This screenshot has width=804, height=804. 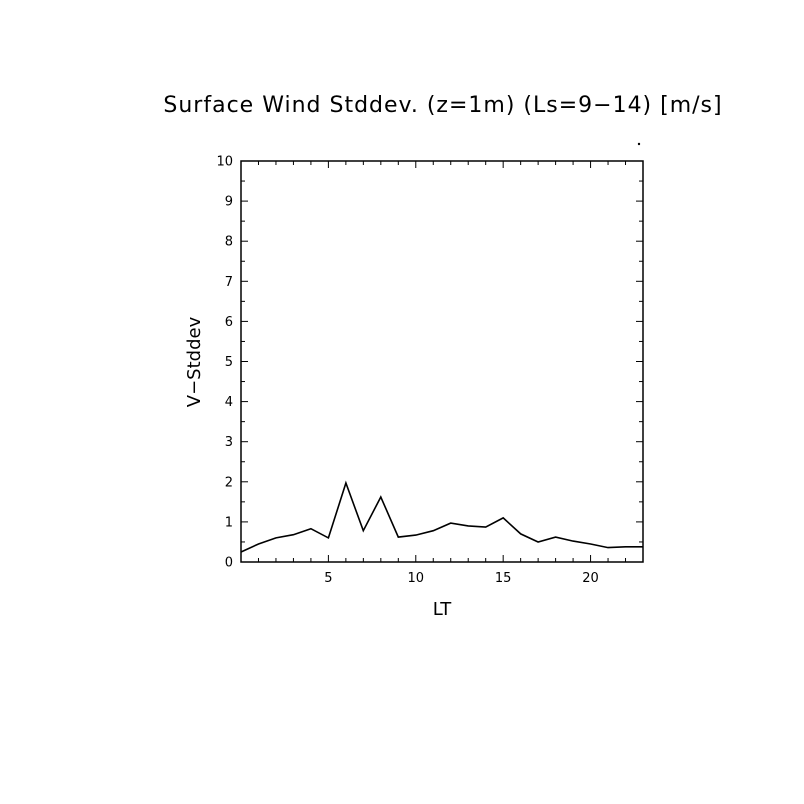 What do you see at coordinates (590, 578) in the screenshot?
I see `x-tick-label: 20` at bounding box center [590, 578].